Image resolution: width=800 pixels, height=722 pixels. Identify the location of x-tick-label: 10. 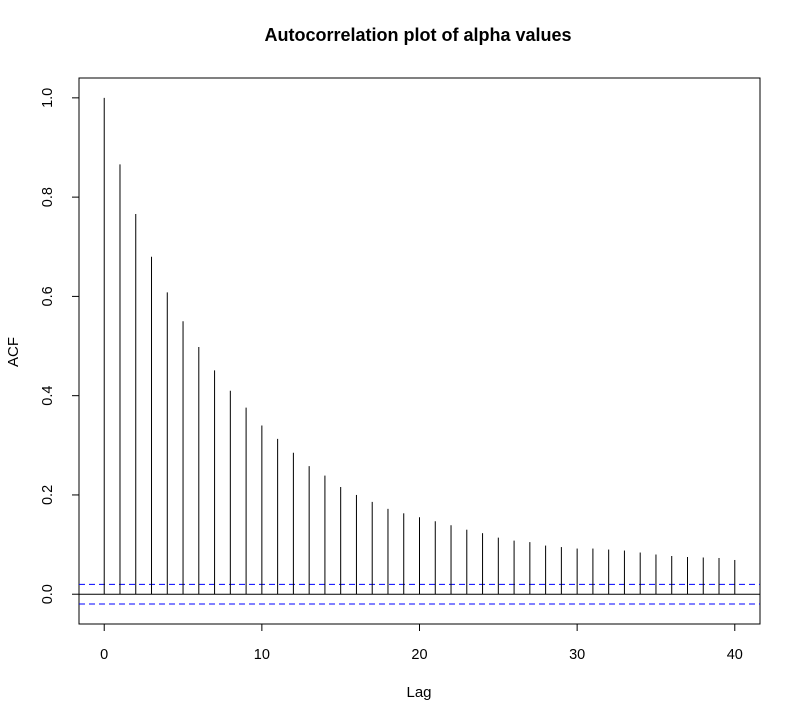
(262, 655).